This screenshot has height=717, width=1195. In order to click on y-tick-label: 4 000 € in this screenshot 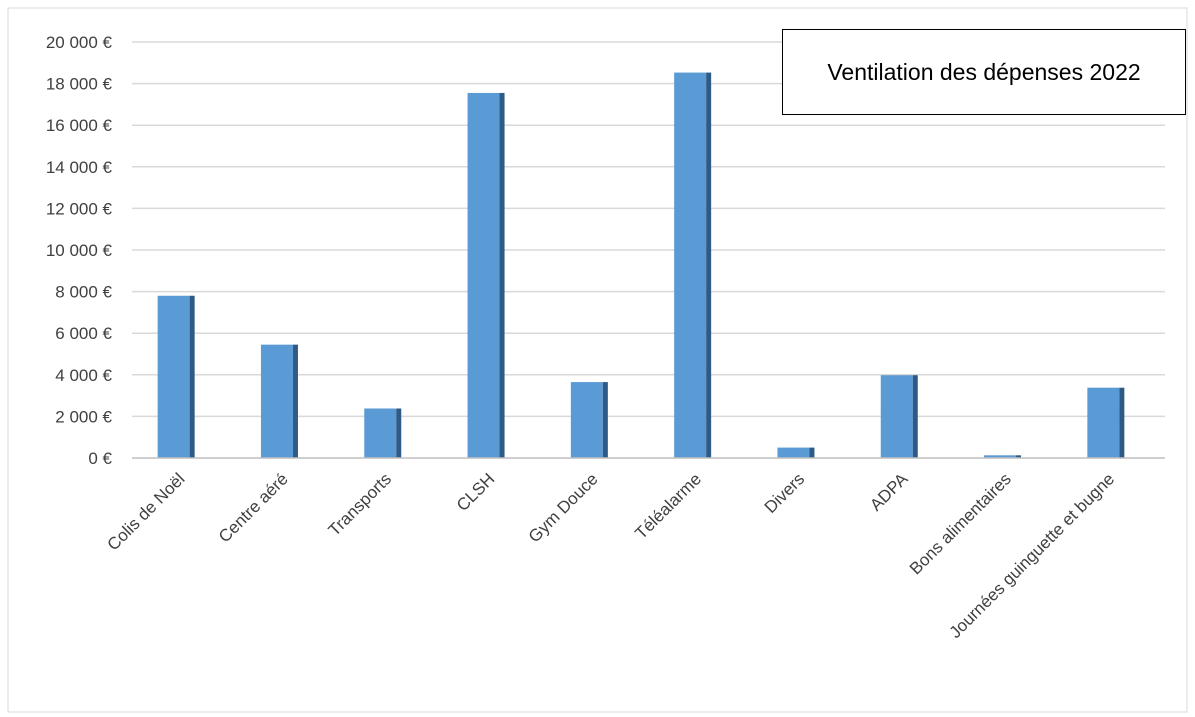, I will do `click(83, 375)`.